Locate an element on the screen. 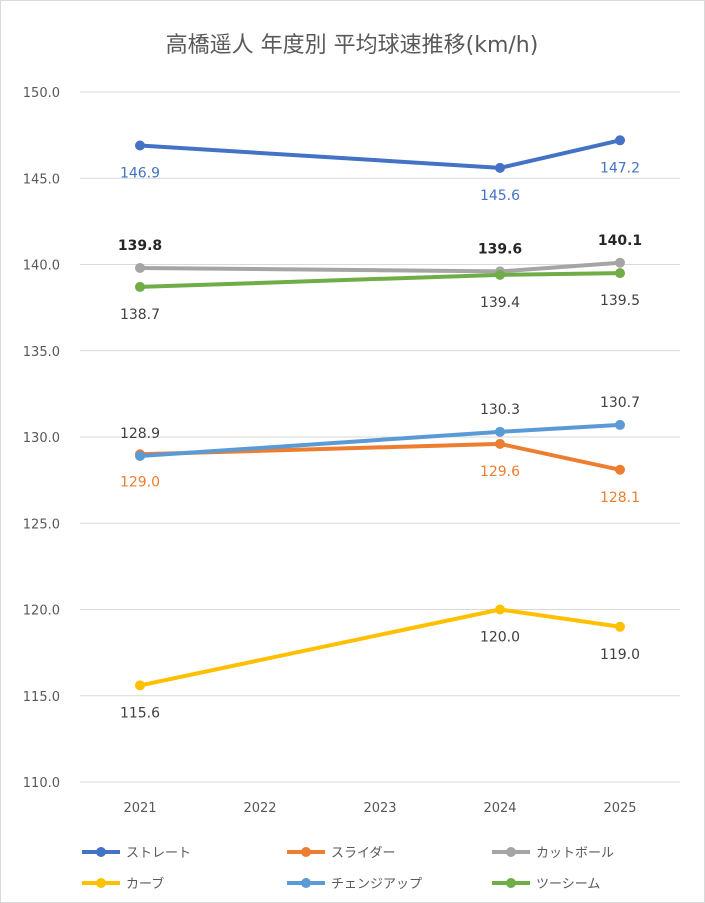  data-label: 146.9 is located at coordinates (140, 173).